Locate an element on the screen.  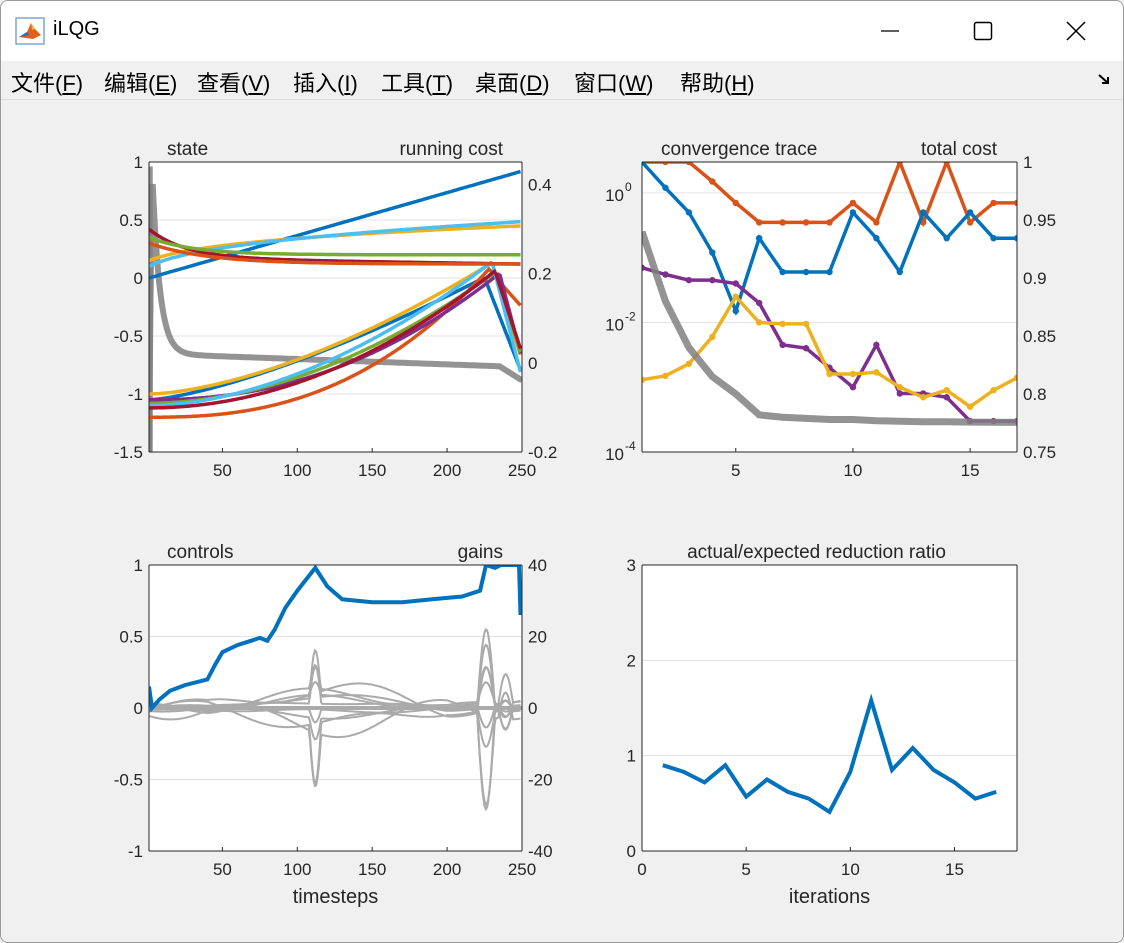
minimize-button is located at coordinates (890, 31).